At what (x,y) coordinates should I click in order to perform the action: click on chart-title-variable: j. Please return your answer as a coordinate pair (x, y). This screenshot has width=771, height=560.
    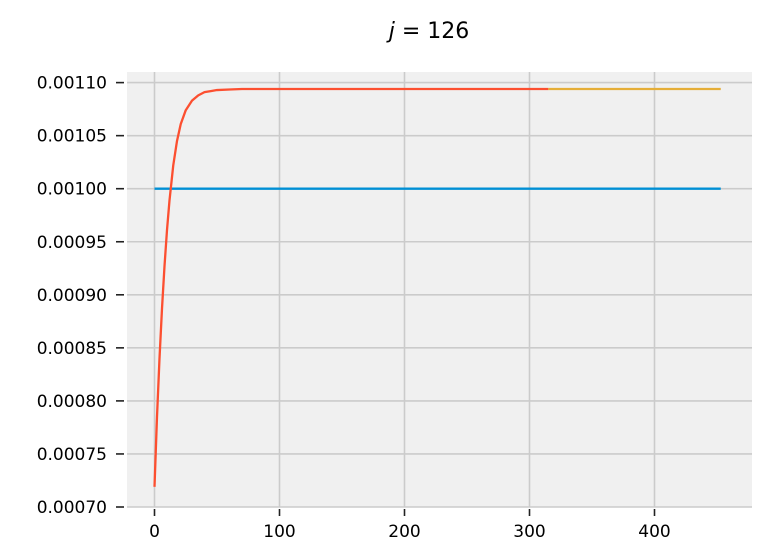
    Looking at the image, I should click on (391, 31).